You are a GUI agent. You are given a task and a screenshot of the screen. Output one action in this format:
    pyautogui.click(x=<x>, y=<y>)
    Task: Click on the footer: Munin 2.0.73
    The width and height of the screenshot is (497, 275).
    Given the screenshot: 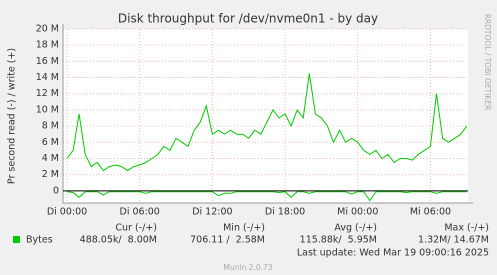 What is the action you would take?
    pyautogui.click(x=247, y=267)
    